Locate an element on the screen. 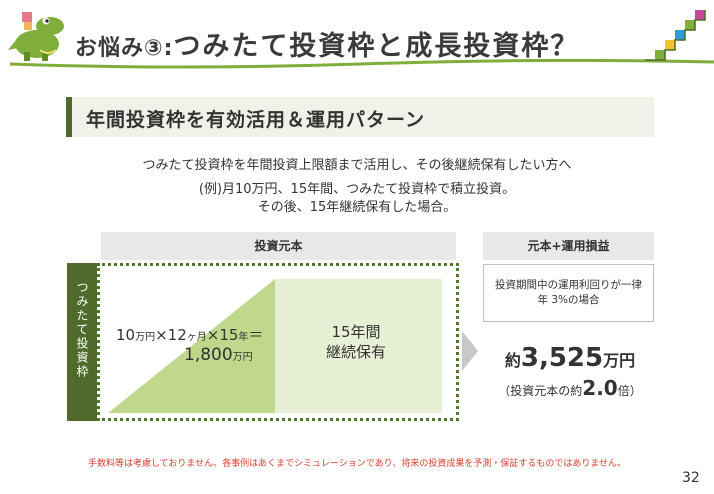 The width and height of the screenshot is (714, 494). formula-result-unit: 万円 is located at coordinates (242, 357).